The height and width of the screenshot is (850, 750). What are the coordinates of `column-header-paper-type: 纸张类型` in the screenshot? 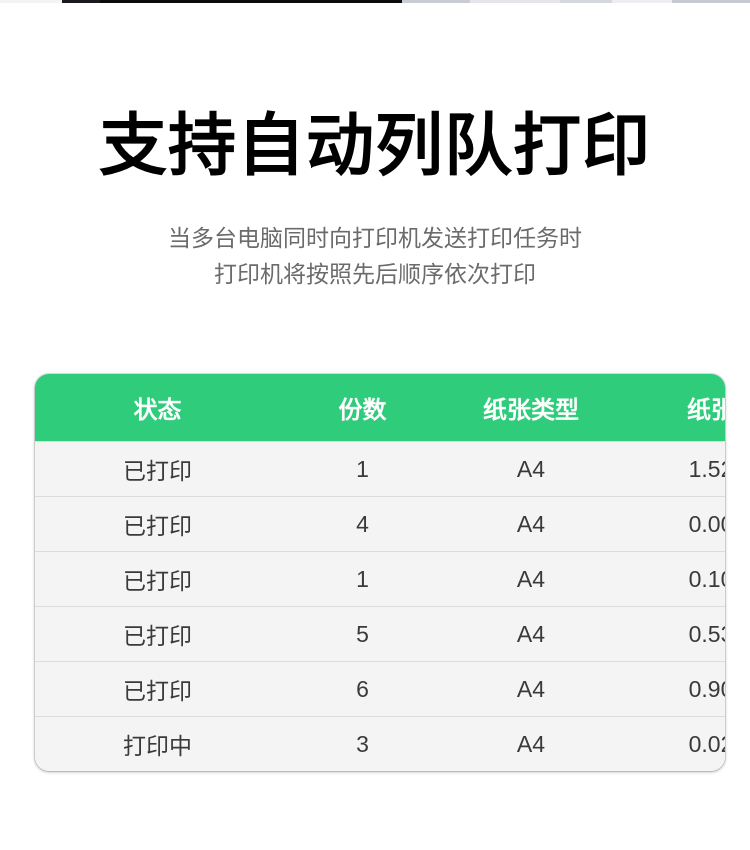 It's located at (531, 410).